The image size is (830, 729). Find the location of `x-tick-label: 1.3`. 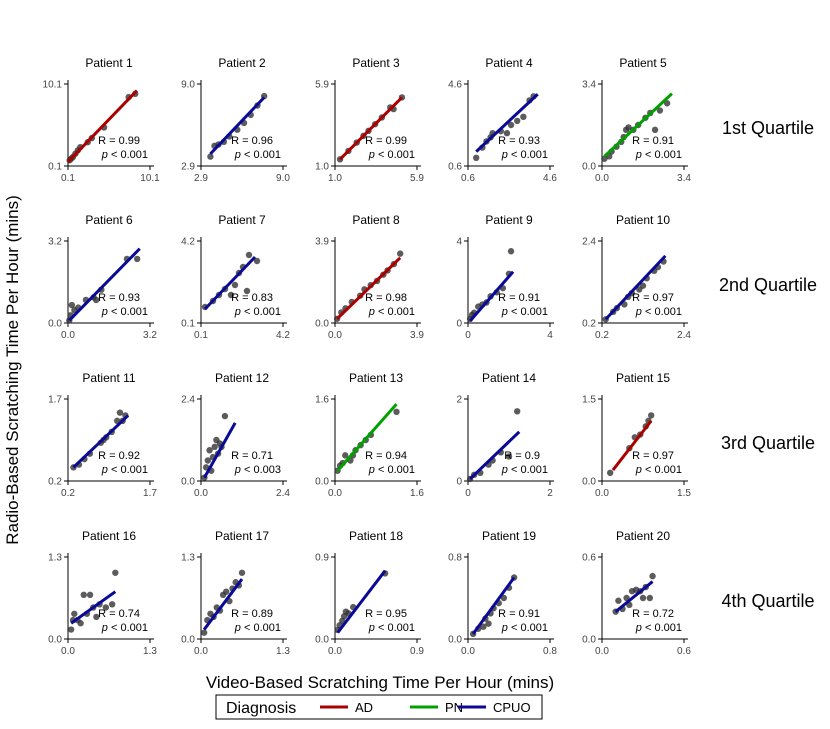

x-tick-label: 1.3 is located at coordinates (283, 651).